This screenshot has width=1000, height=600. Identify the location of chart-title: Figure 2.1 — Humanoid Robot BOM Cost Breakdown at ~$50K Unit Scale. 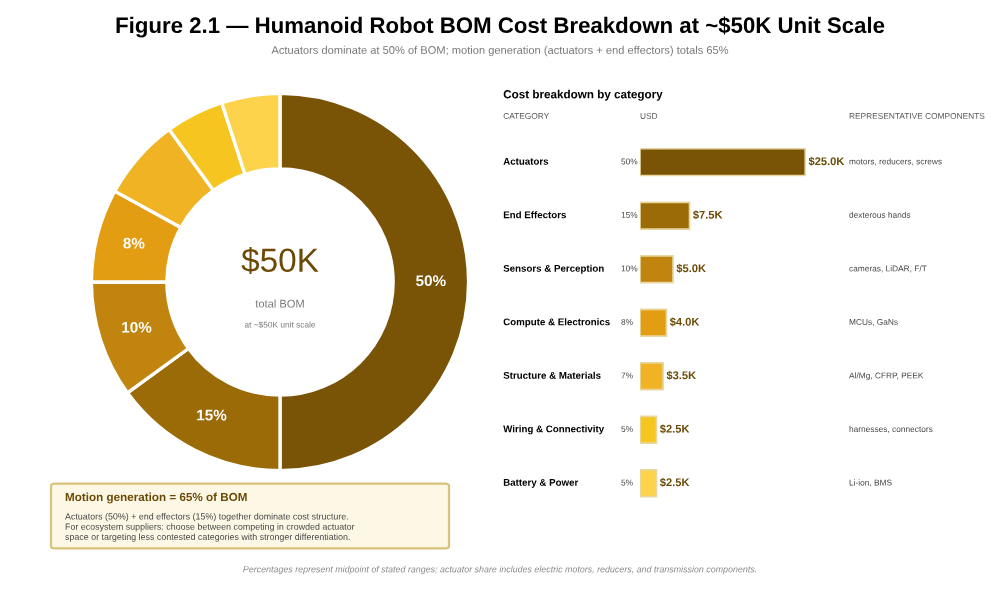
(500, 27).